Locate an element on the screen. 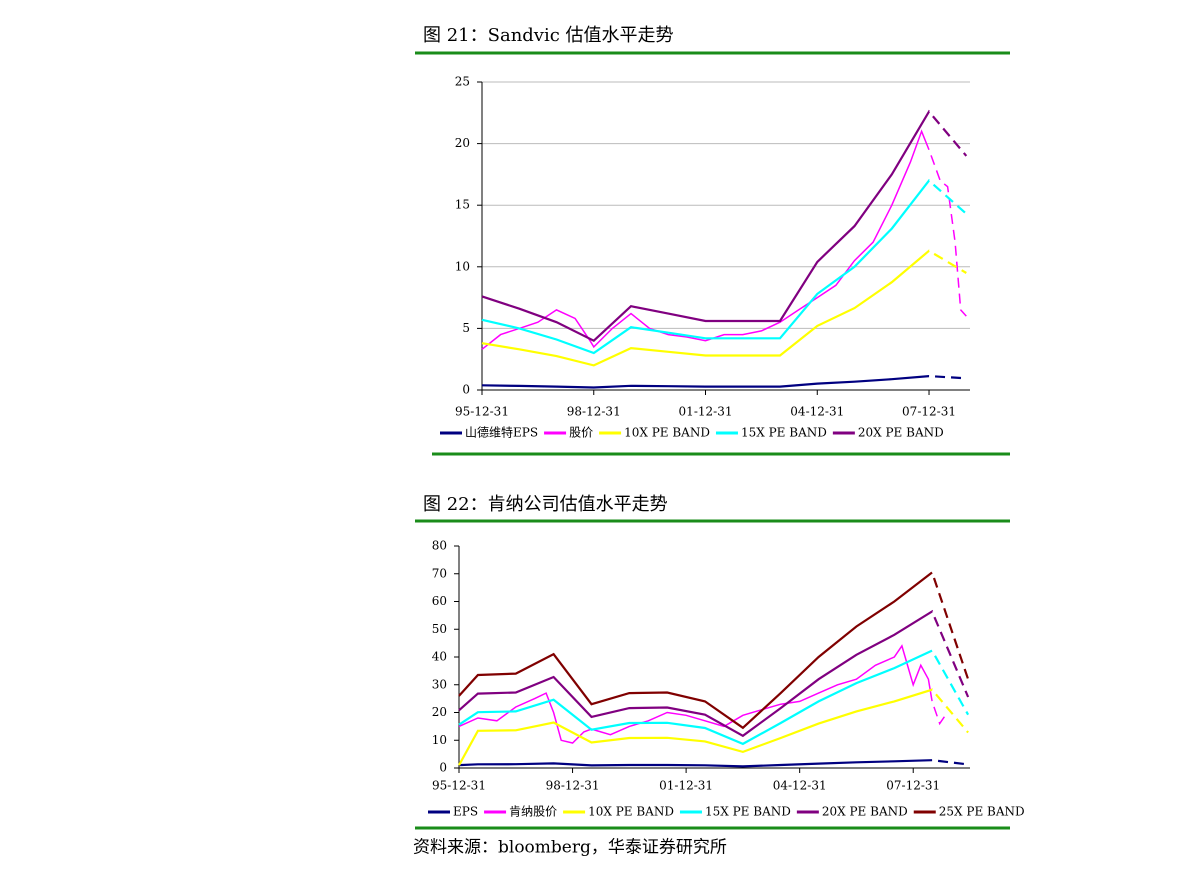 Image resolution: width=1191 pixels, height=883 pixels. legend-label: 山德维特EPS is located at coordinates (501, 432).